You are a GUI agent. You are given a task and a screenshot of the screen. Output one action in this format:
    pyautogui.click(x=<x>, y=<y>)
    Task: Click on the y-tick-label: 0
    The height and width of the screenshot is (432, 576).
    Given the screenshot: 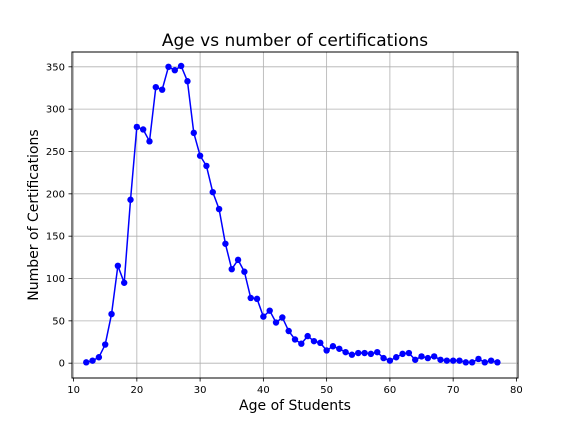 What is the action you would take?
    pyautogui.click(x=62, y=364)
    